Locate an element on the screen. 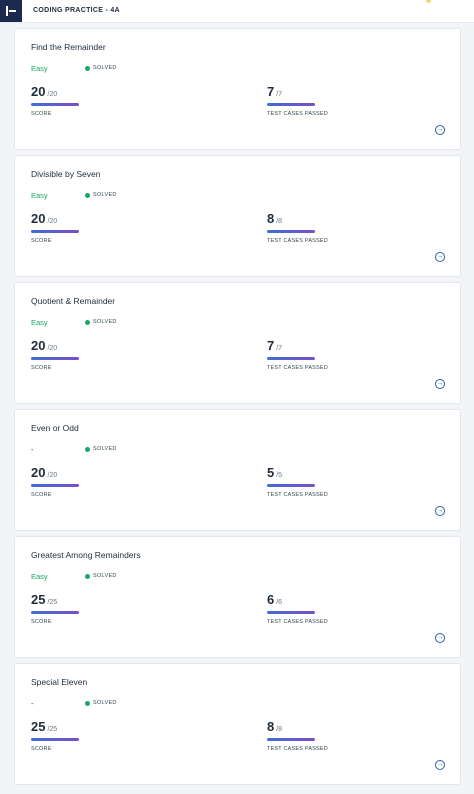 This screenshot has height=794, width=474. problem-title: Divisible by Seven is located at coordinates (66, 174).